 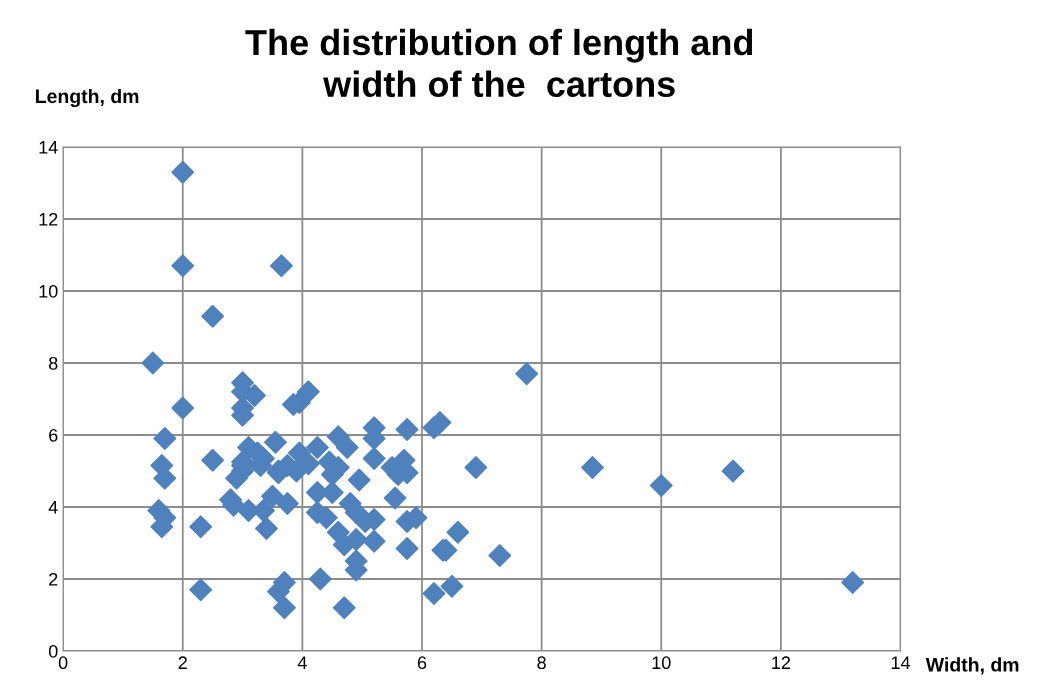 I want to click on y-tick-label: 6, so click(x=53, y=435).